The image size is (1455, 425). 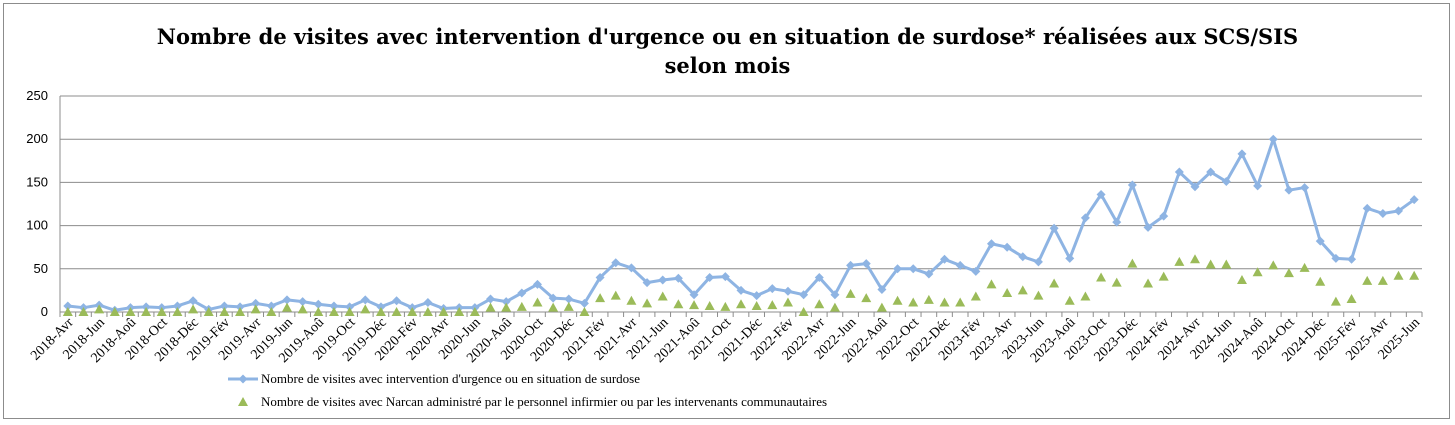 What do you see at coordinates (43, 203) in the screenshot?
I see `y-axis: 0 50 100 150 200 250` at bounding box center [43, 203].